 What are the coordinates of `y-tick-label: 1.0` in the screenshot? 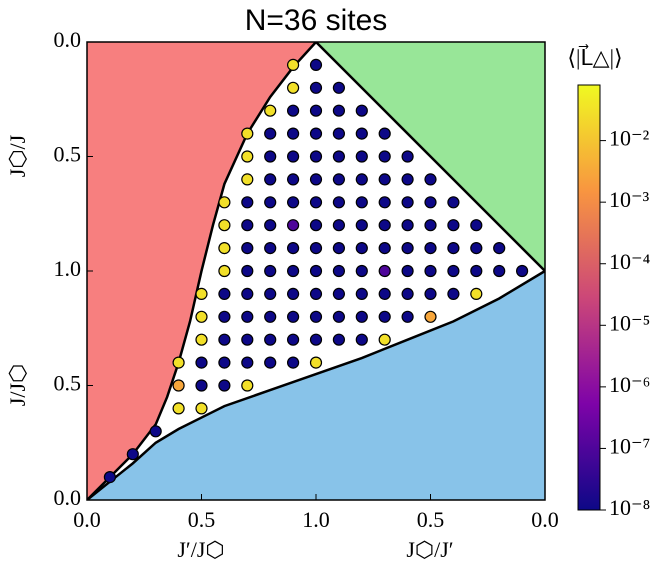 It's located at (68, 268).